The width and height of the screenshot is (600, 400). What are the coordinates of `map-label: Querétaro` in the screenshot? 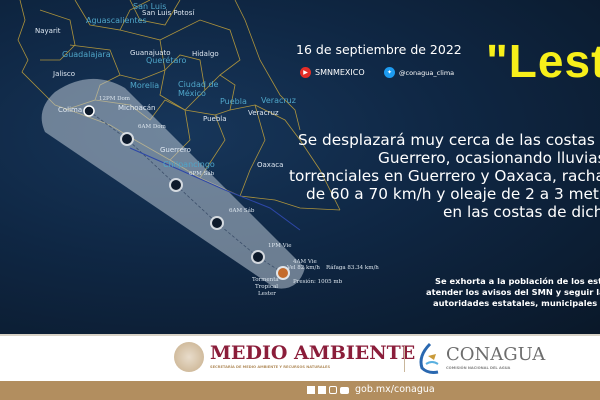 It's located at (166, 60).